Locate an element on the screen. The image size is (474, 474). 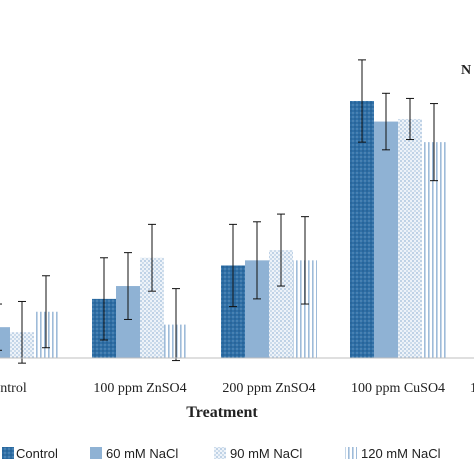
legend-swatch-control is located at coordinates (8, 453).